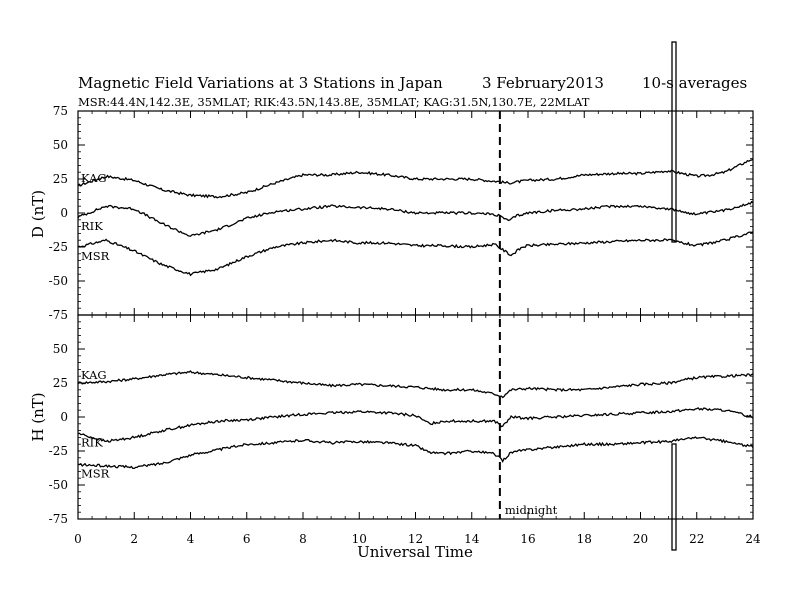 The width and height of the screenshot is (792, 612). What do you see at coordinates (543, 83) in the screenshot?
I see `chart-date: 3 February2013` at bounding box center [543, 83].